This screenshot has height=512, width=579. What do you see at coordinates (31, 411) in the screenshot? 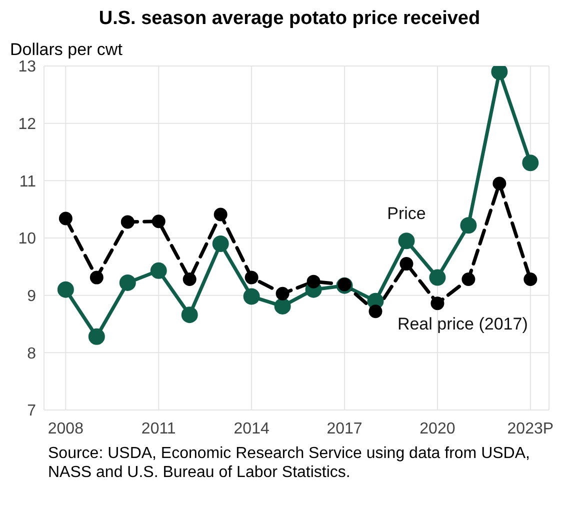
I see `y-tick-label: 7` at bounding box center [31, 411].